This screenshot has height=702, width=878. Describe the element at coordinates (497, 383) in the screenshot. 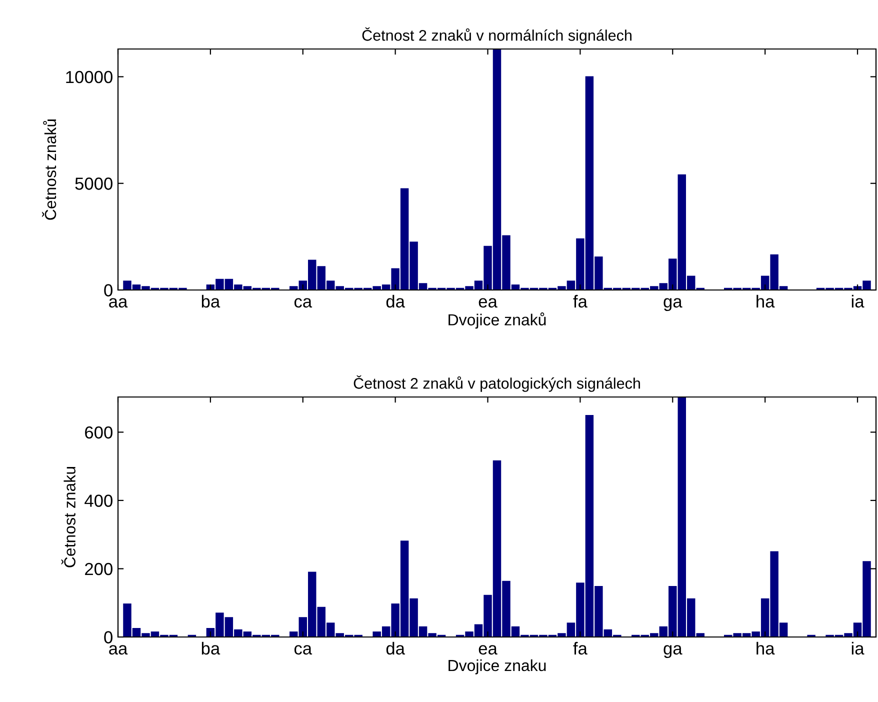

I see `chart-title: Četnost 2 znaků v patologických signálech` at that location.